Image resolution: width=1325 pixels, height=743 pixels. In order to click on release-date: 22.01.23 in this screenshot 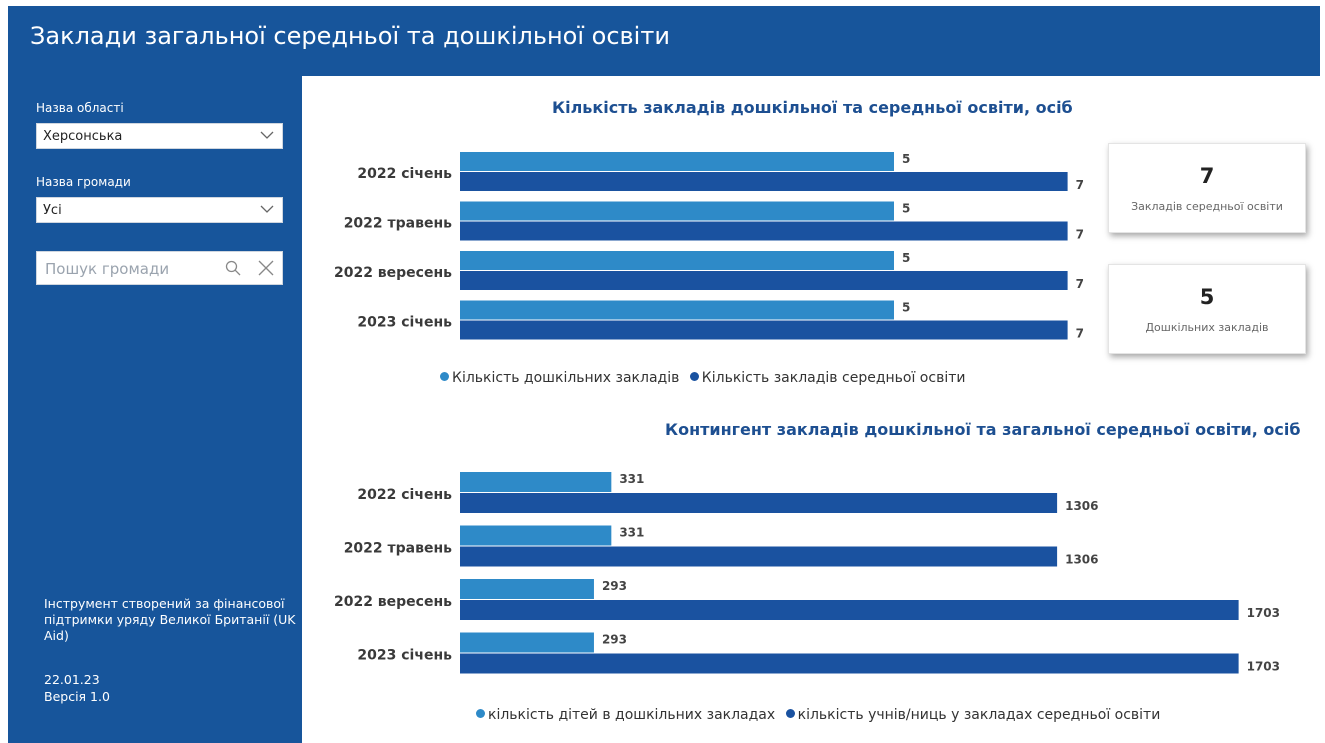, I will do `click(72, 679)`.